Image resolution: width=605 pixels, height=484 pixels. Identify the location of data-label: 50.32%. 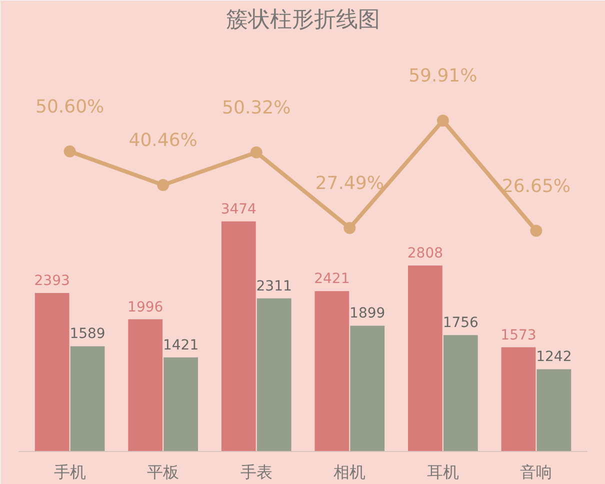
(256, 107).